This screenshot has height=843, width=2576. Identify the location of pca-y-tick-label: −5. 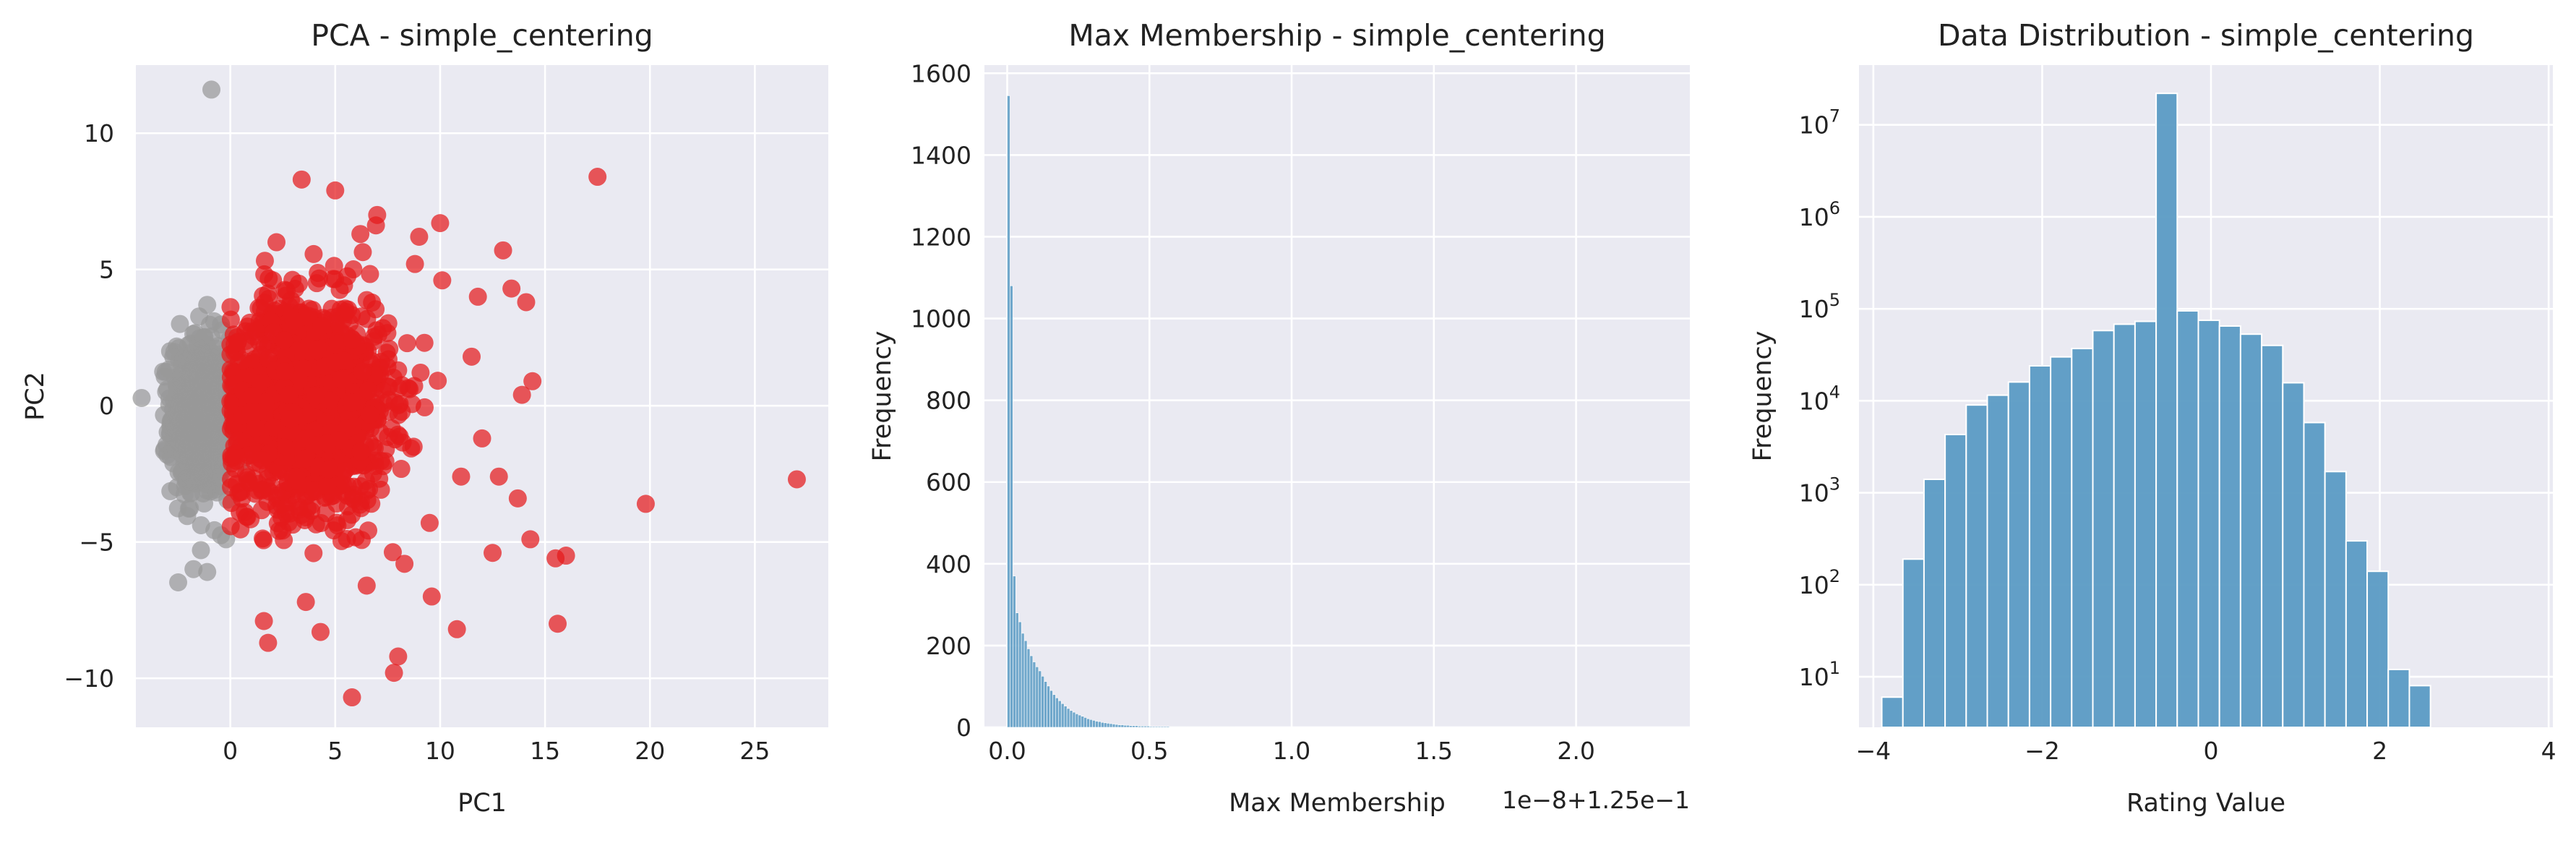
(97, 543).